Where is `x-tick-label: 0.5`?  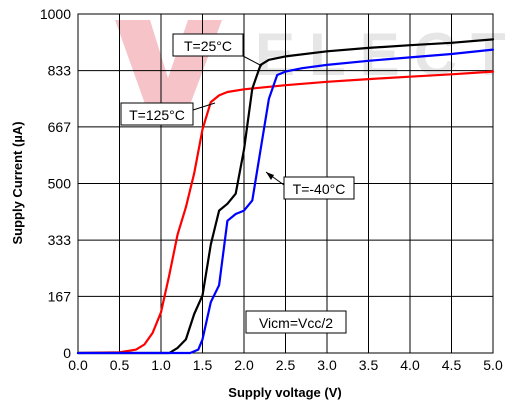 x-tick-label: 0.5 is located at coordinates (120, 365).